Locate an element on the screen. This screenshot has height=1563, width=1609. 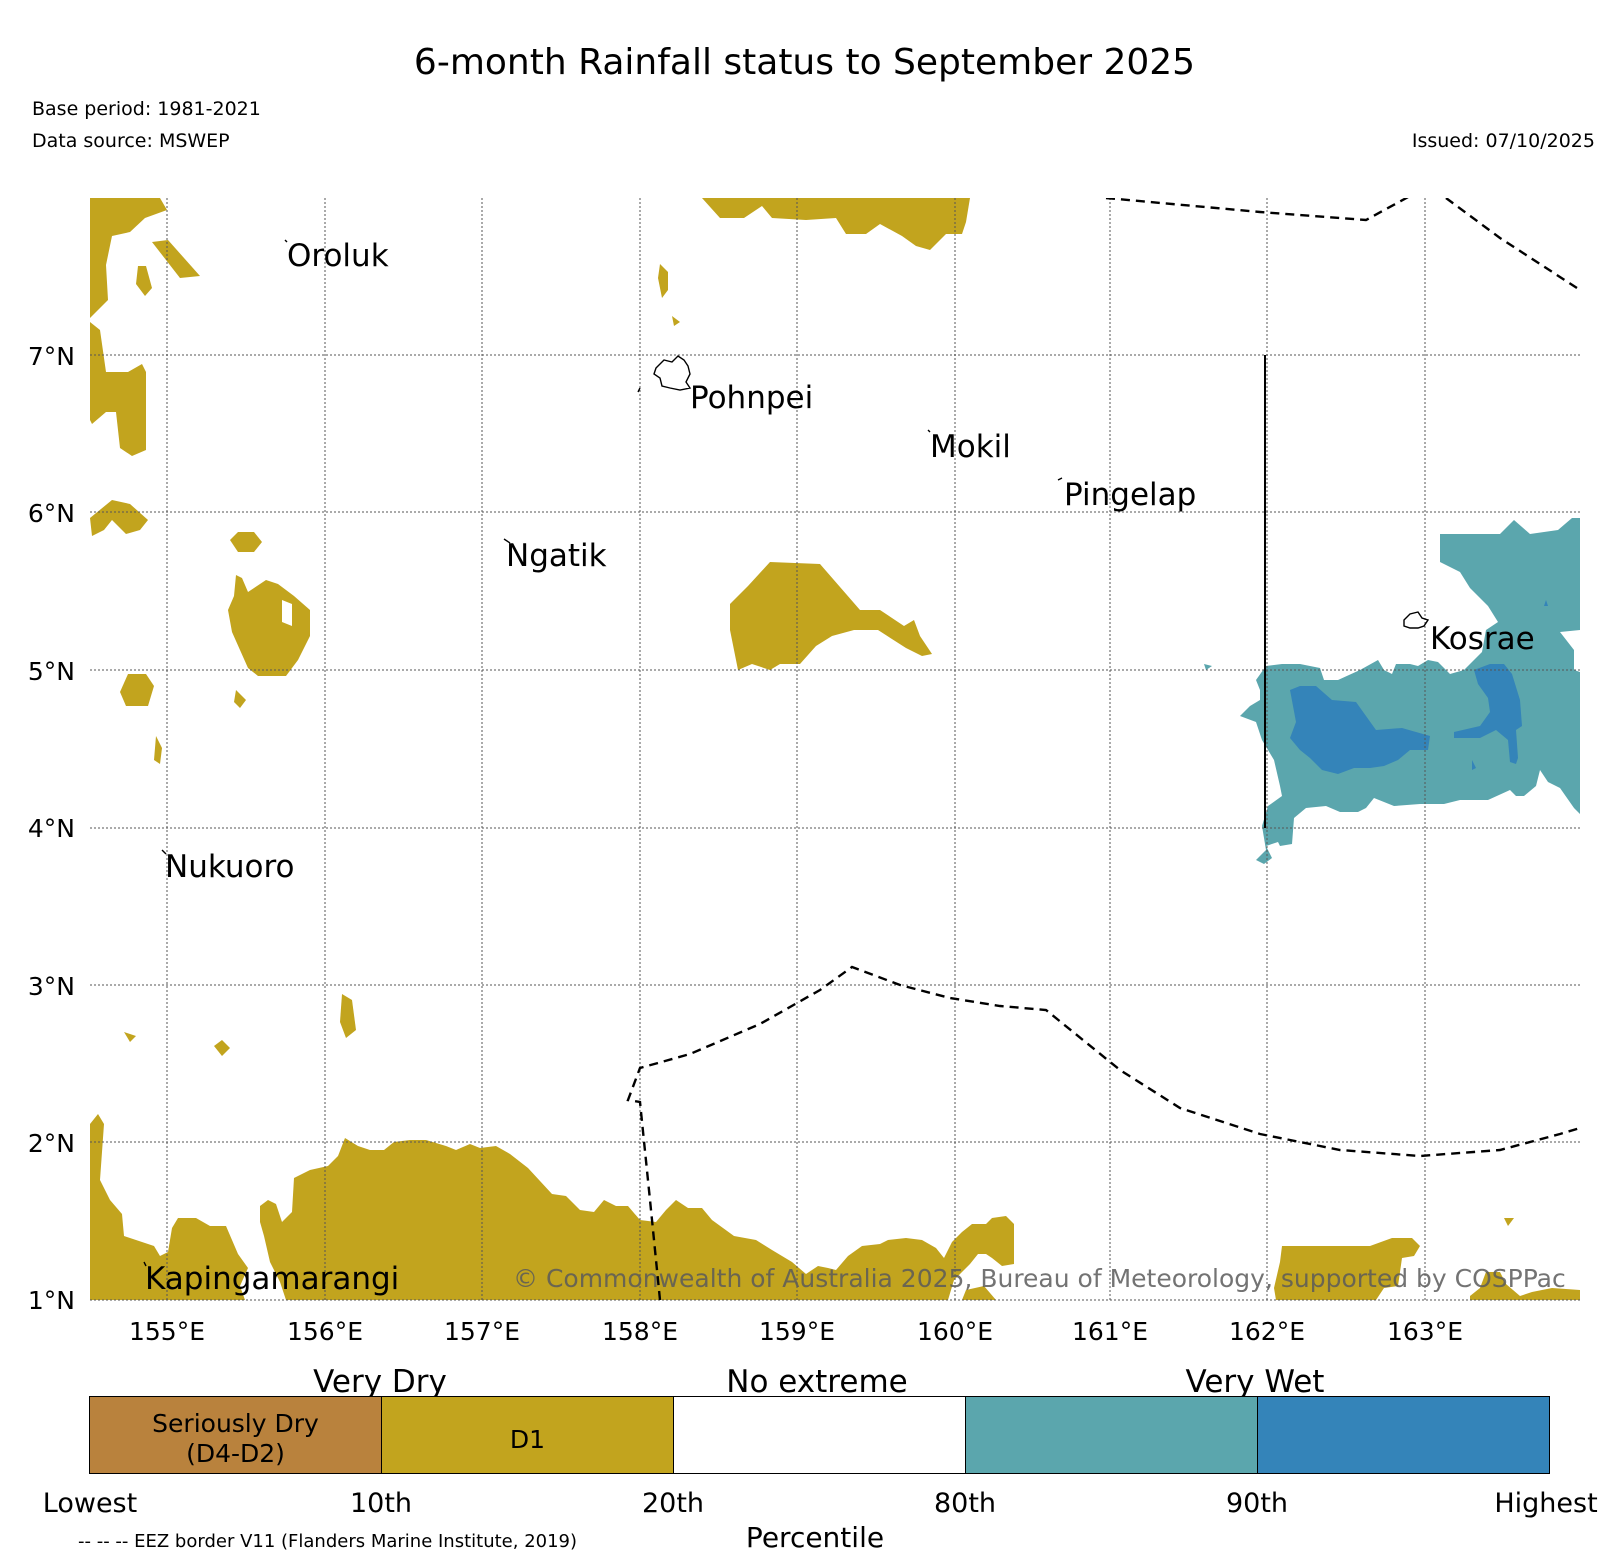
lon-label-157e: 157°E is located at coordinates (482, 1331).